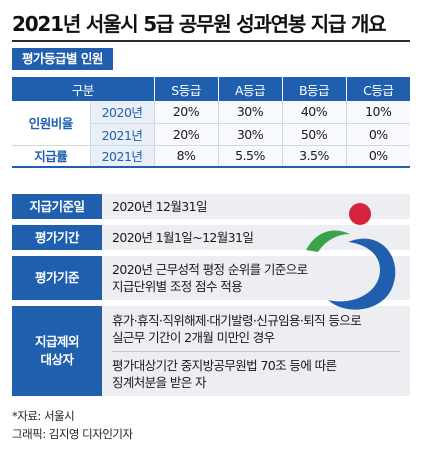 This screenshot has width=422, height=455. Describe the element at coordinates (199, 24) in the screenshot. I see `page-title: 2021년 서울시 5급 공무원 성과연봉 지급 개요` at that location.